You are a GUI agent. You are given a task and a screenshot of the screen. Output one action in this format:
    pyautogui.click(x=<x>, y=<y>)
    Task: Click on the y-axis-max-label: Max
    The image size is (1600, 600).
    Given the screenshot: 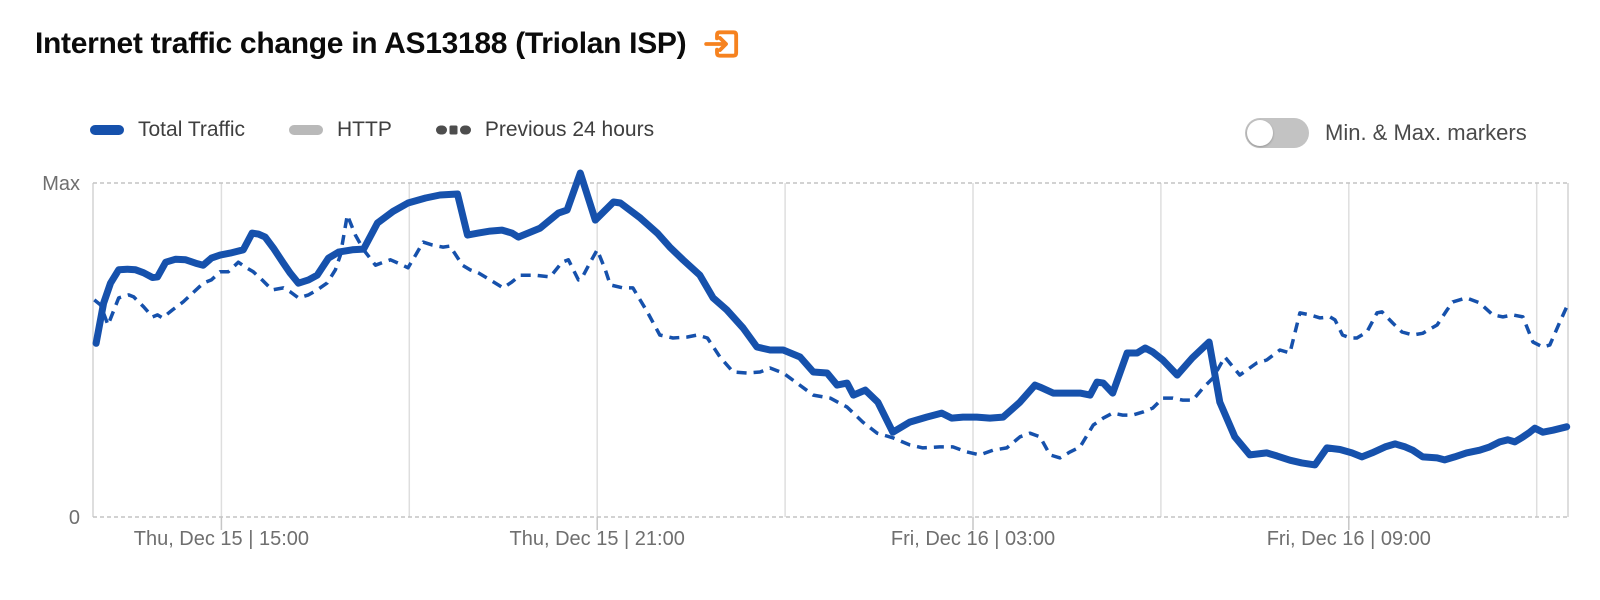 What is the action you would take?
    pyautogui.click(x=61, y=184)
    